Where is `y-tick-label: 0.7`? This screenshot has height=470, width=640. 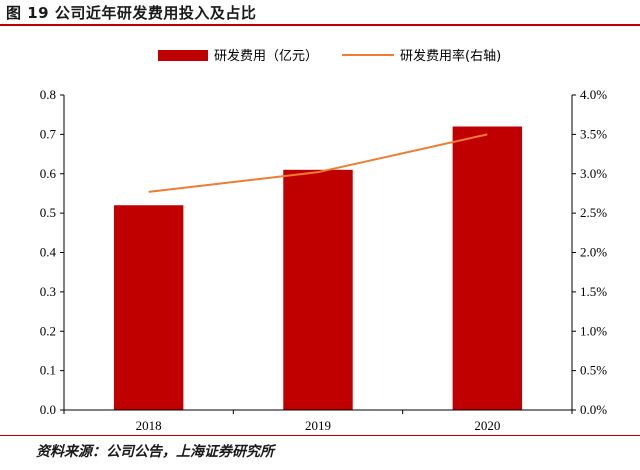 y-tick-label: 0.7 is located at coordinates (48, 133).